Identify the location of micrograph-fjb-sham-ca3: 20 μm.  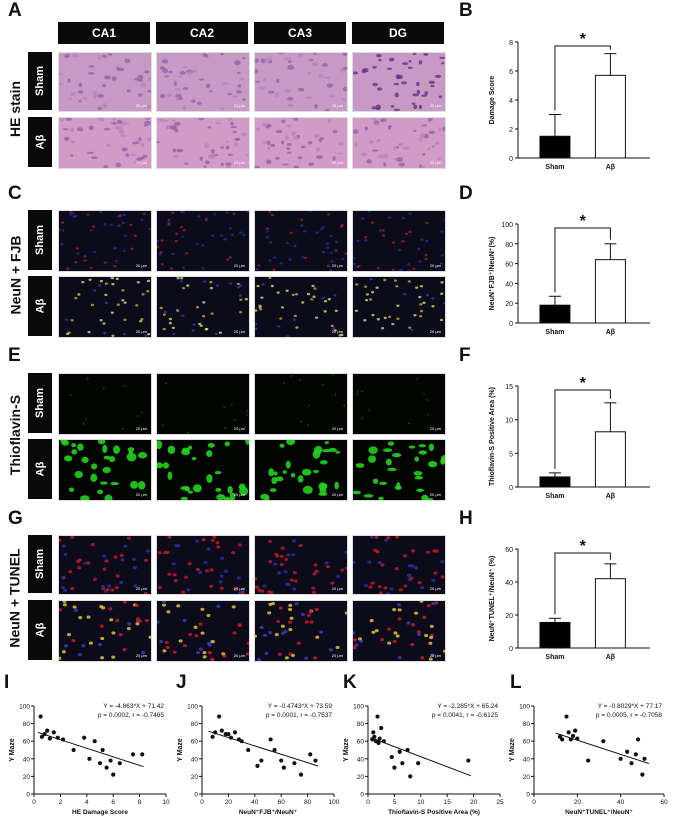
(301, 241).